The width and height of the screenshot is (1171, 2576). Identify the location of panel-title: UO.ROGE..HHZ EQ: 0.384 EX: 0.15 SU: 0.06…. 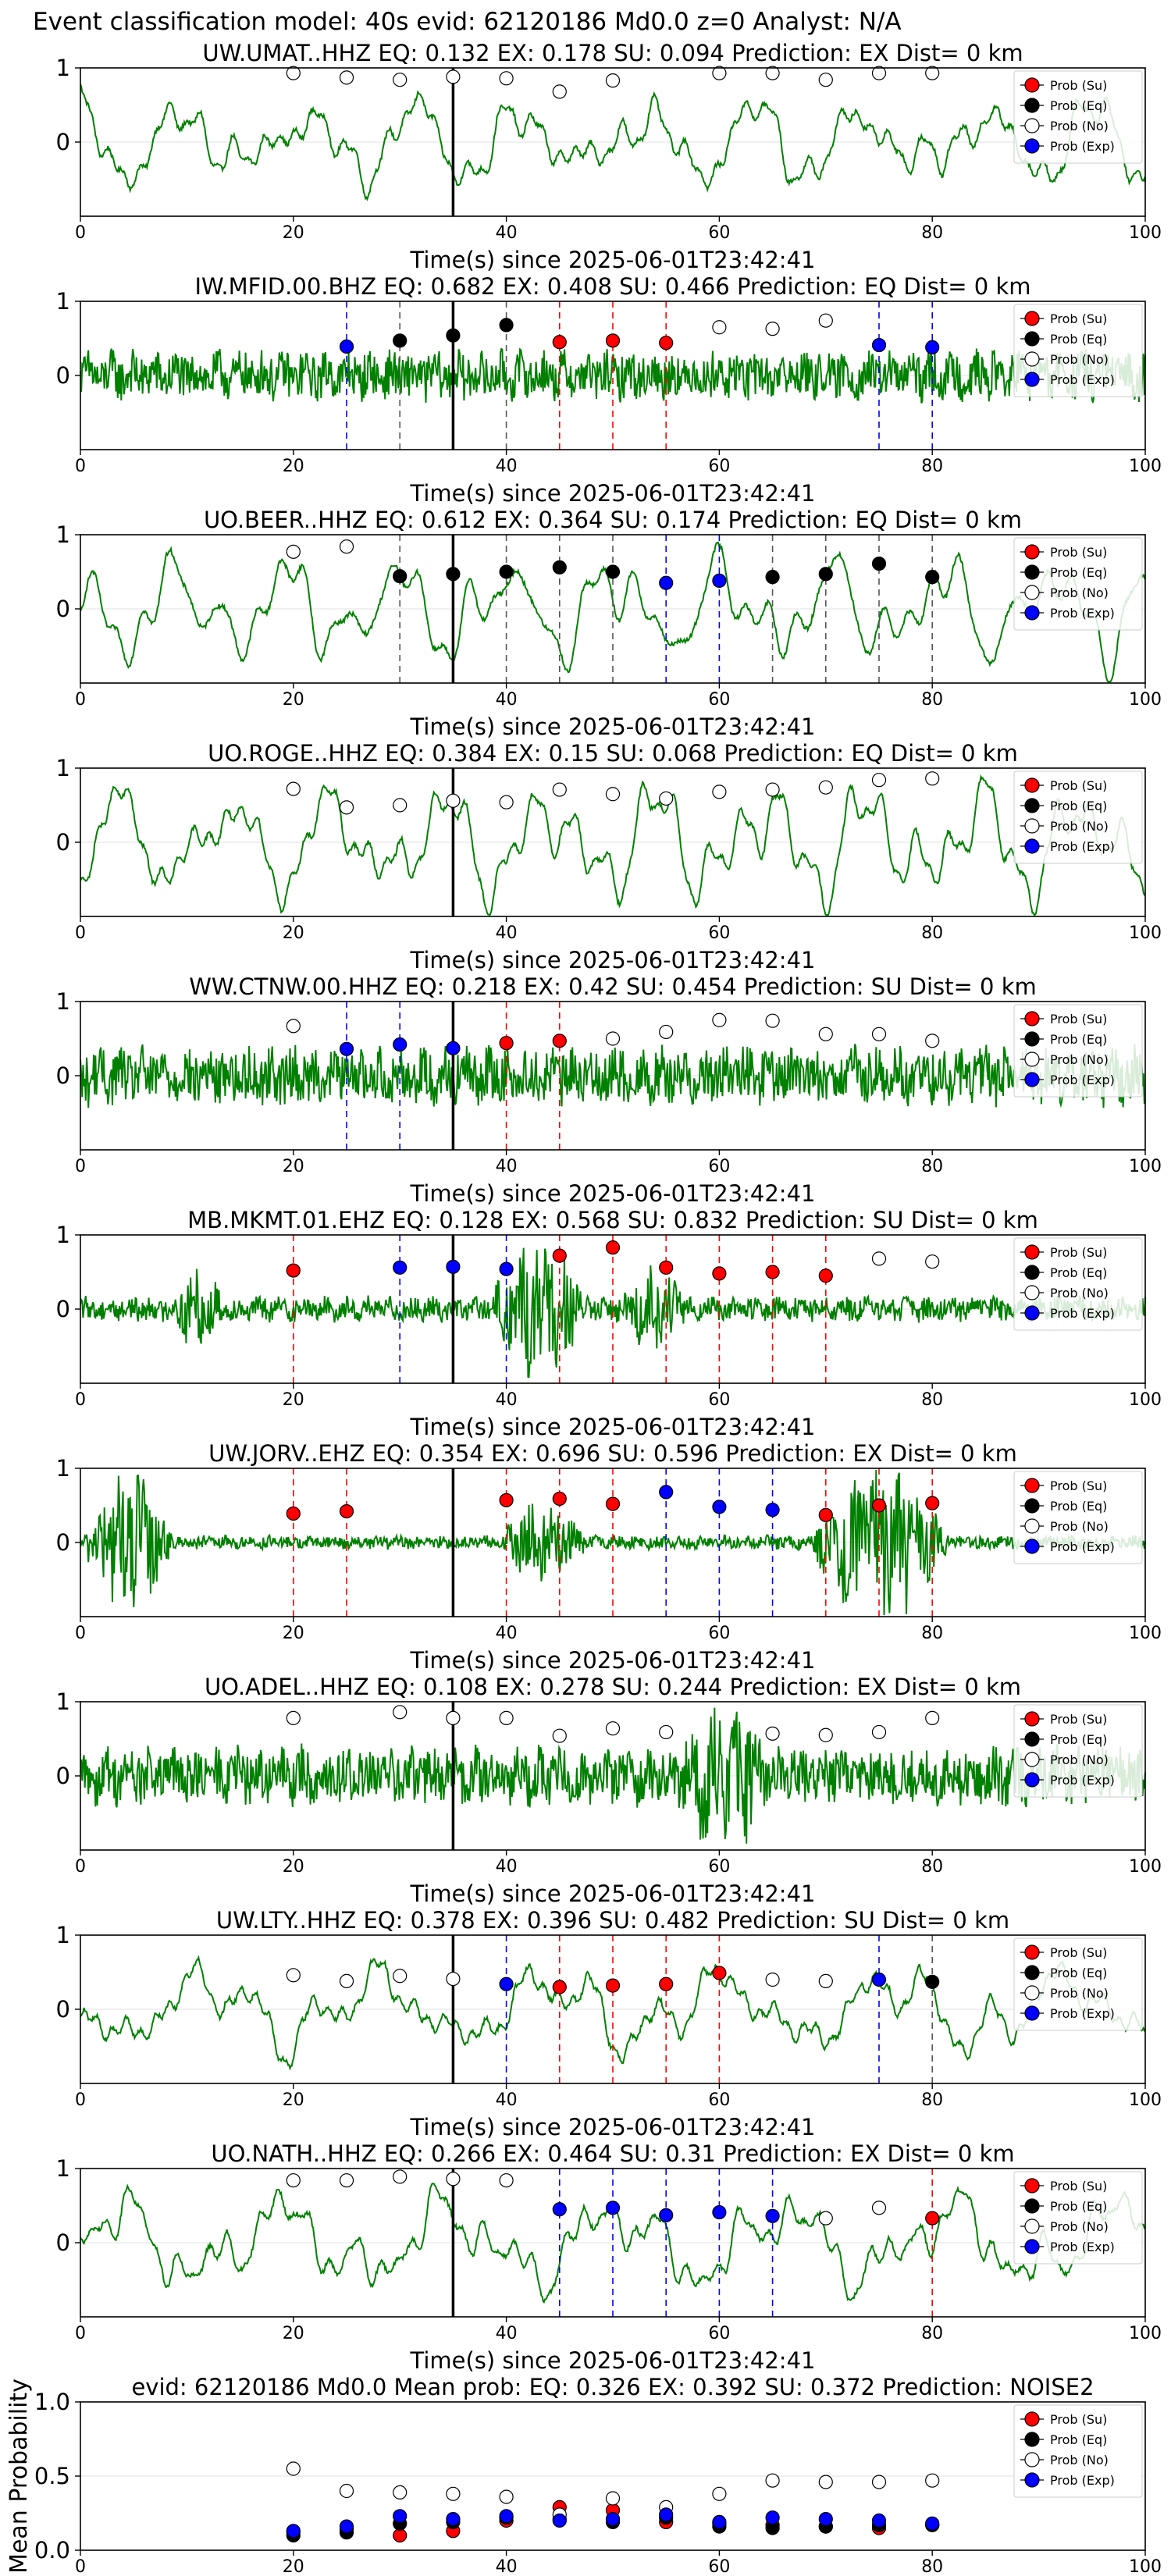
(613, 753).